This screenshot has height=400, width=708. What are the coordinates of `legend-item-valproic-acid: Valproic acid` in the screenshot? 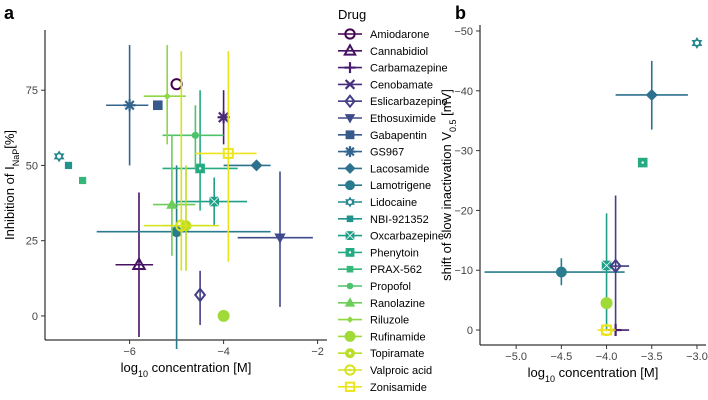 It's located at (385, 370).